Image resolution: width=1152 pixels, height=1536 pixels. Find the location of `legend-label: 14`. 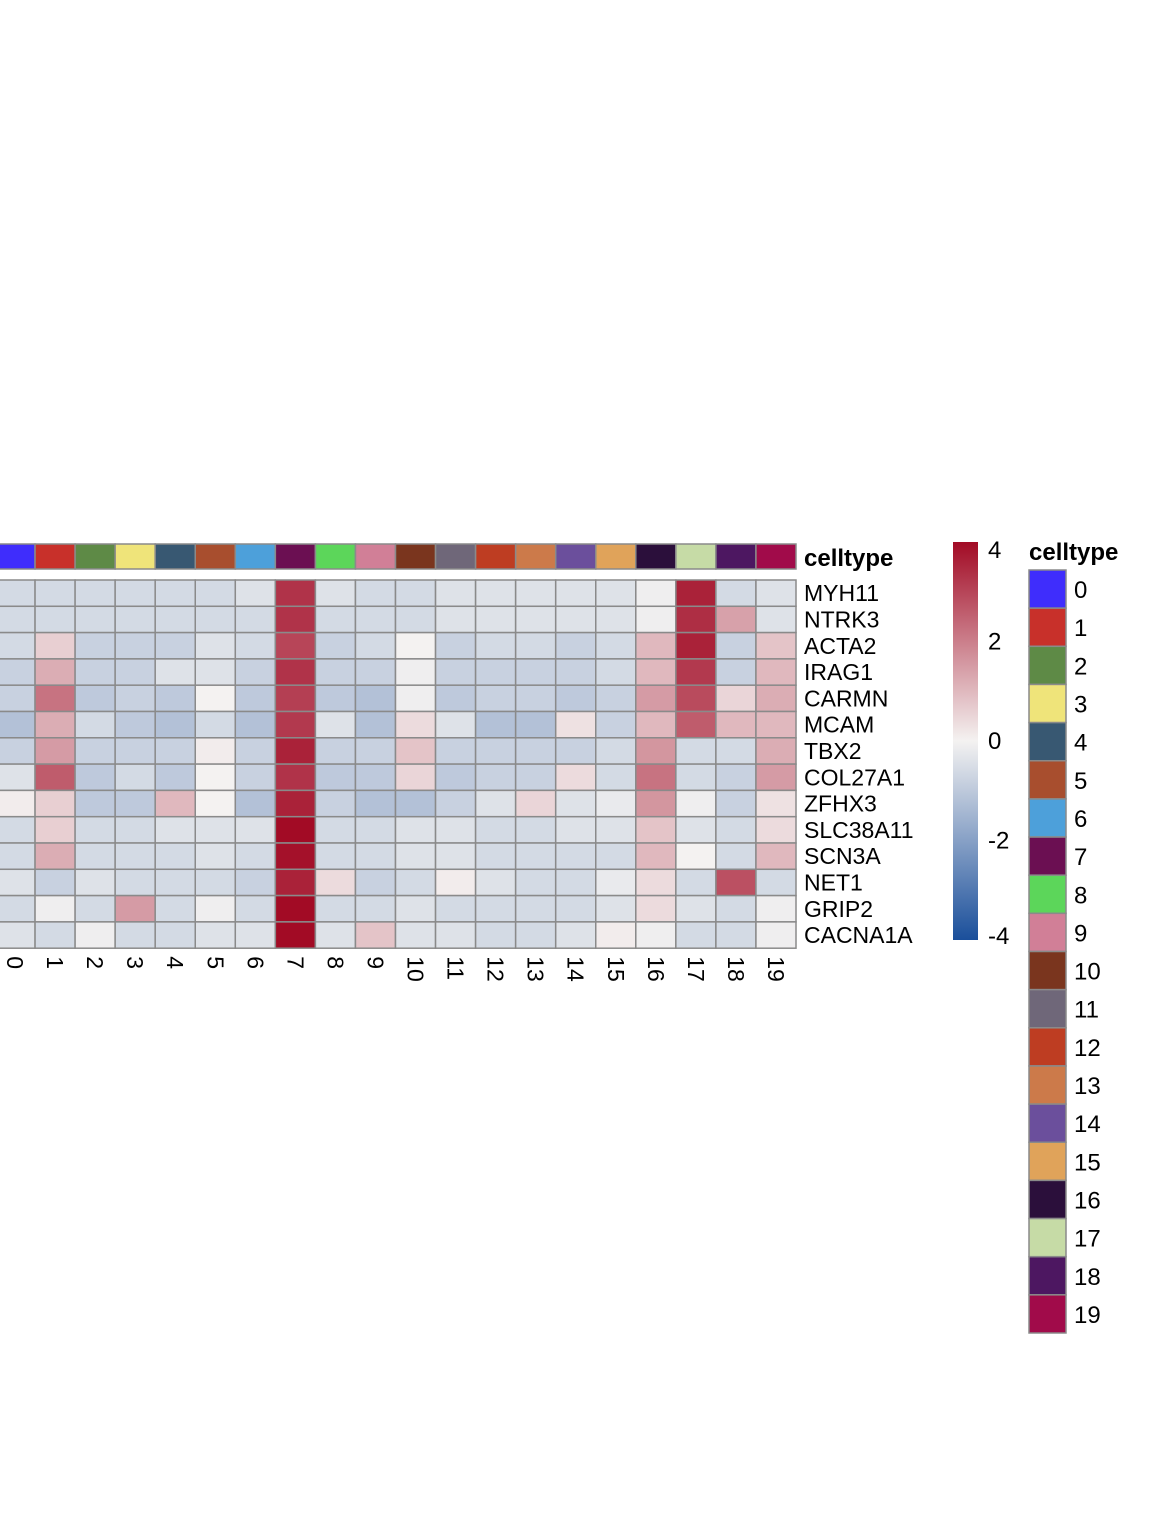

legend-label: 14 is located at coordinates (1087, 1124).